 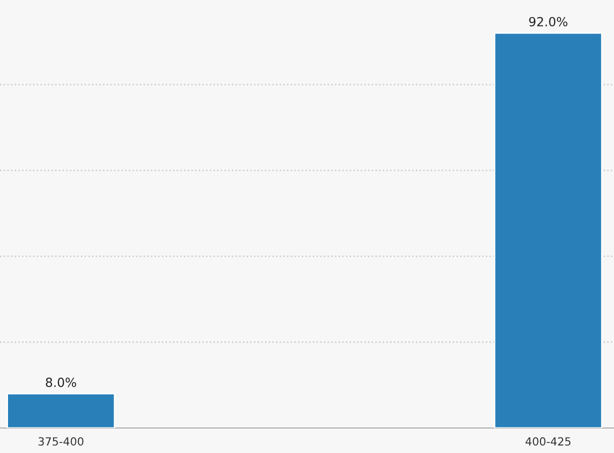 I want to click on x-tick-label: 400-425, so click(x=548, y=441).